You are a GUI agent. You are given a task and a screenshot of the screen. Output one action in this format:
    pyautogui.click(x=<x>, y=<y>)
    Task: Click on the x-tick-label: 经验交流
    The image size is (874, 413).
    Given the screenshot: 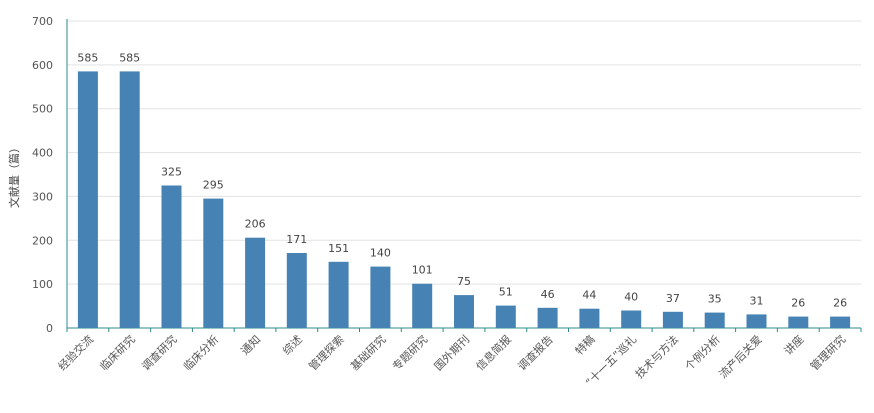 What is the action you would take?
    pyautogui.click(x=75, y=352)
    